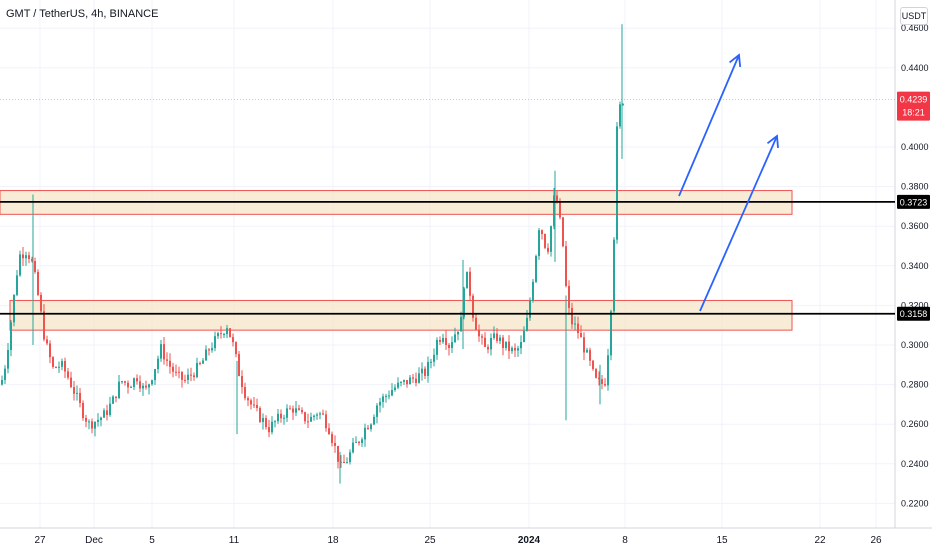  I want to click on price-tick: 0.2600, so click(915, 424).